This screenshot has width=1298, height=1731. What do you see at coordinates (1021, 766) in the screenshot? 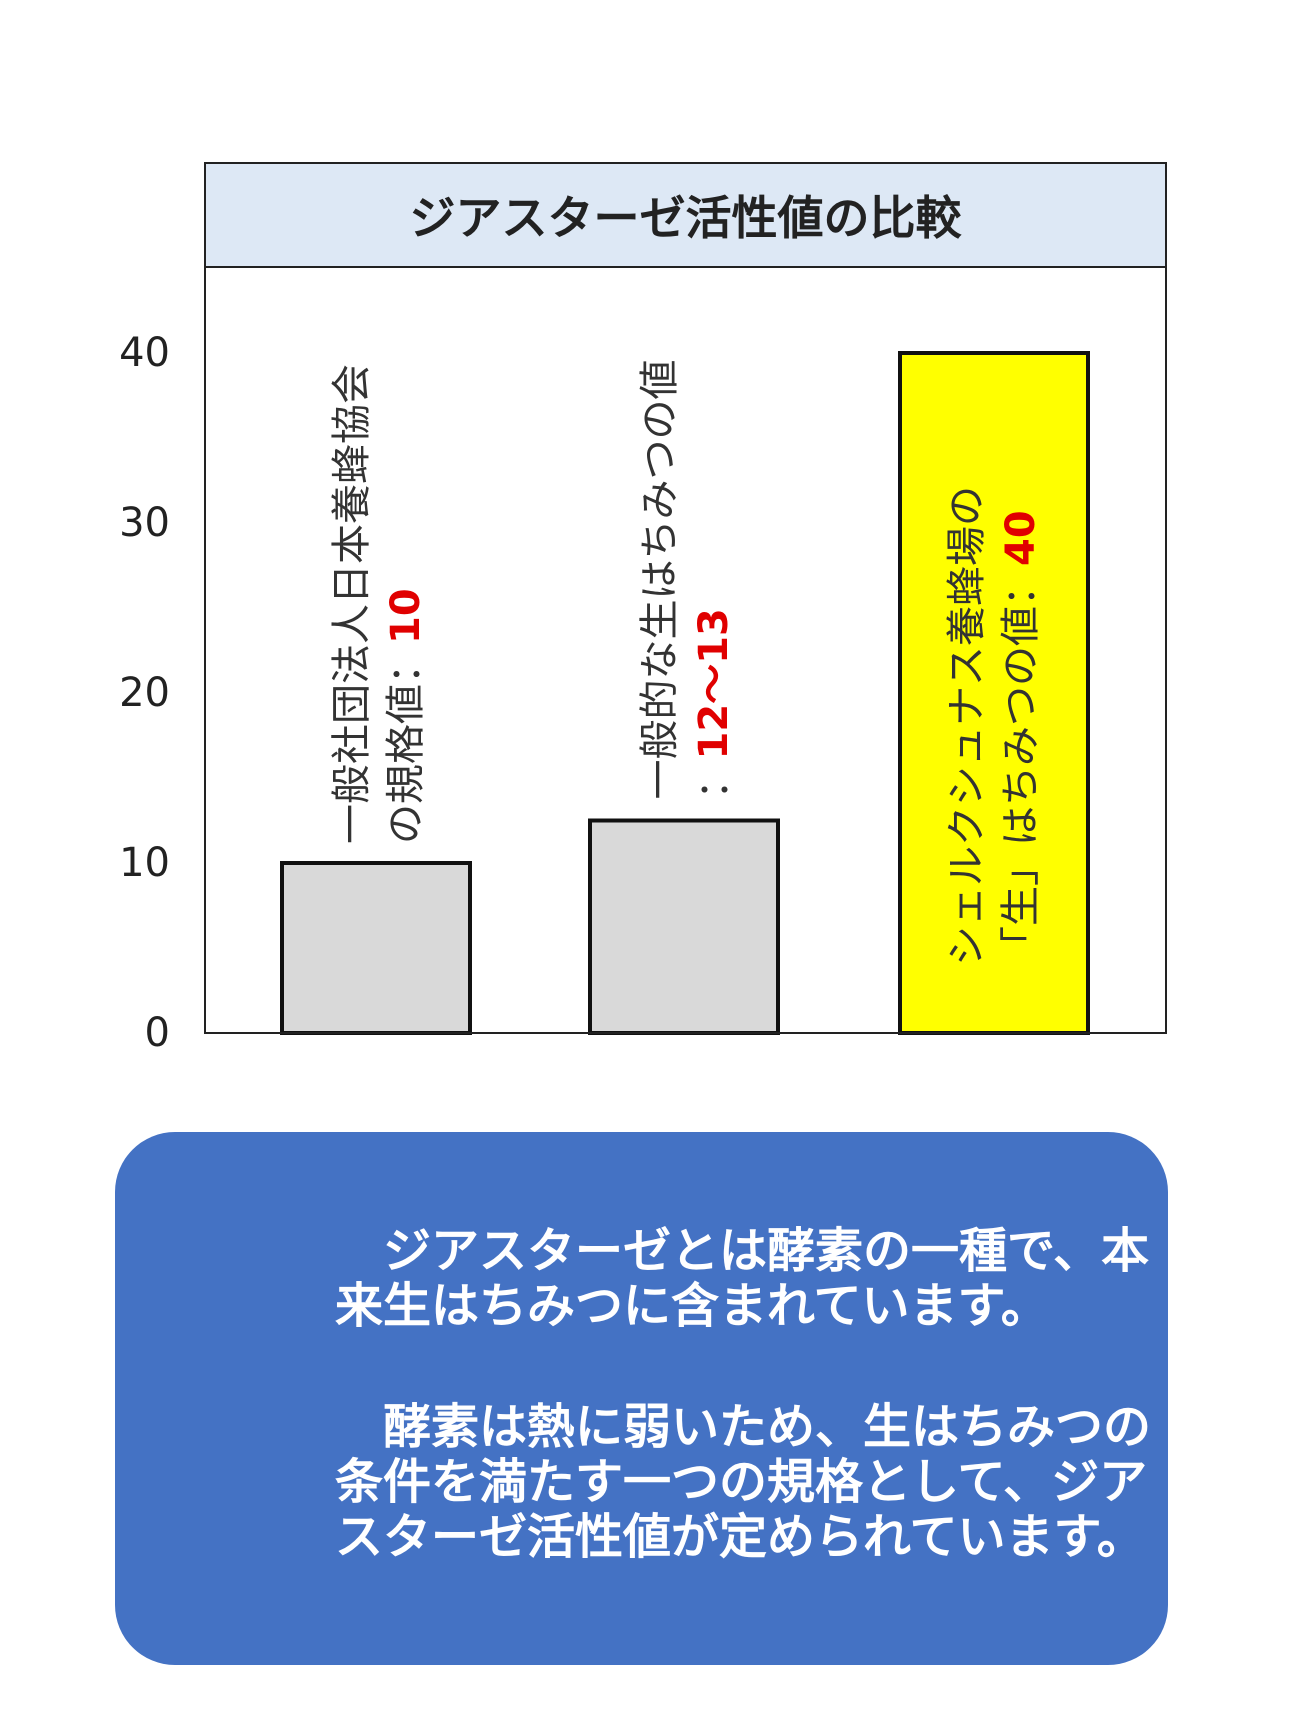
I see `bar-label-3-line2: 「生」はちみつの値：` at bounding box center [1021, 766].